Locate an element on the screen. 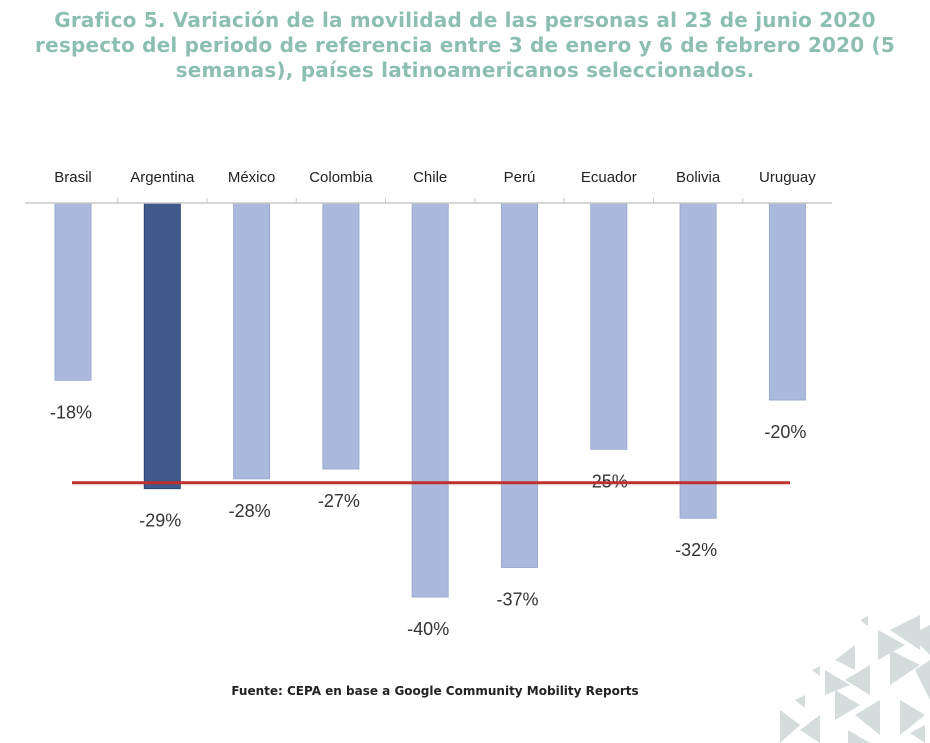  data-label: -18% is located at coordinates (71, 412).